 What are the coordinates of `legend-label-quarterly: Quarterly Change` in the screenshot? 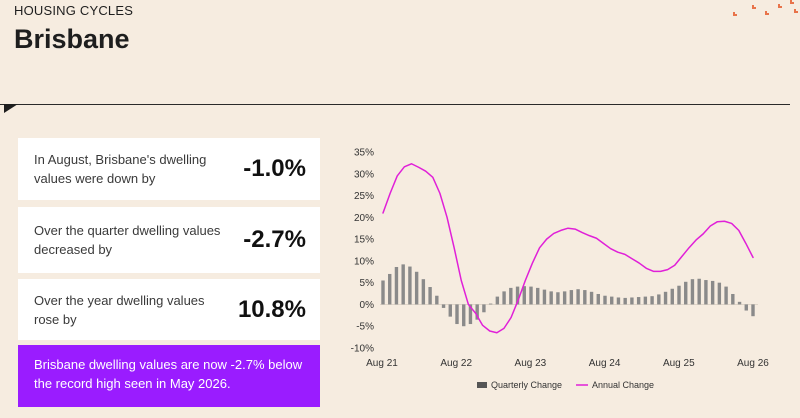 It's located at (526, 385).